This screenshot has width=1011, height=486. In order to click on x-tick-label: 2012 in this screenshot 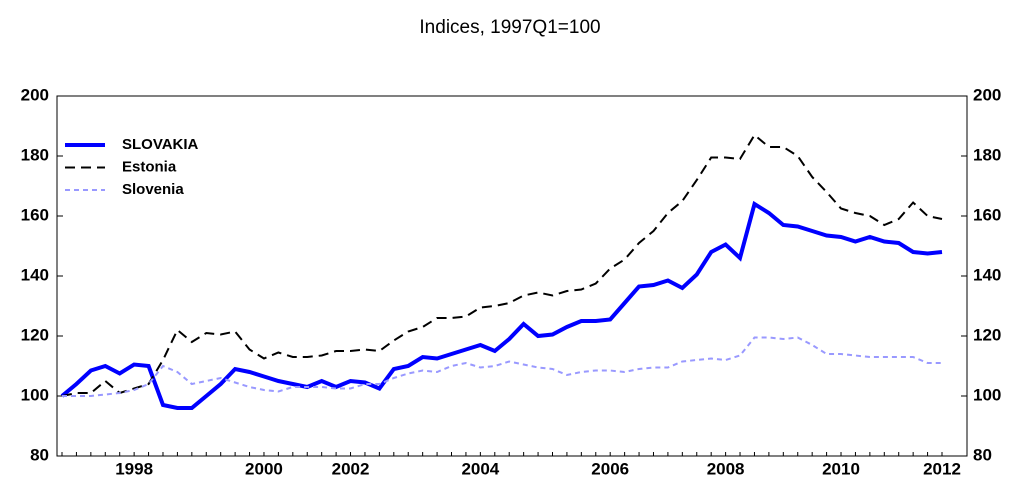, I will do `click(942, 468)`.